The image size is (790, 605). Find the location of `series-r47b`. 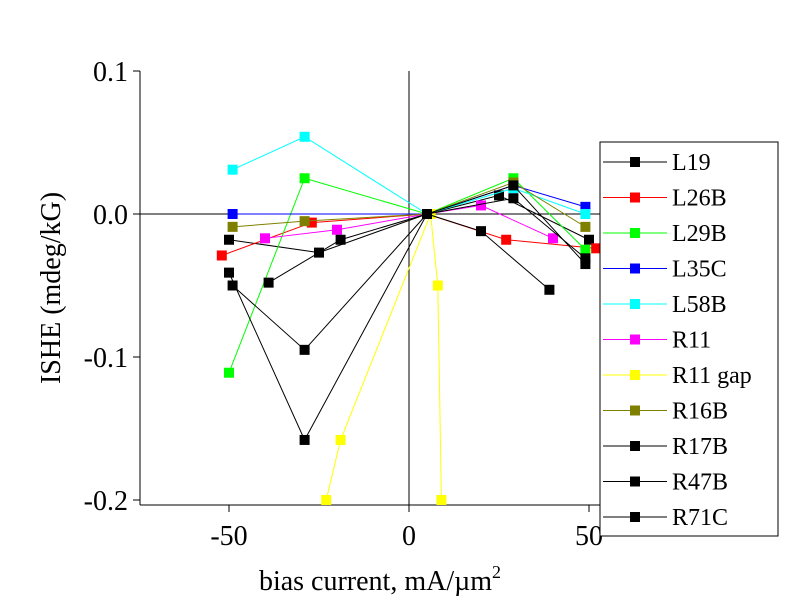

series-r47b is located at coordinates (391, 282).